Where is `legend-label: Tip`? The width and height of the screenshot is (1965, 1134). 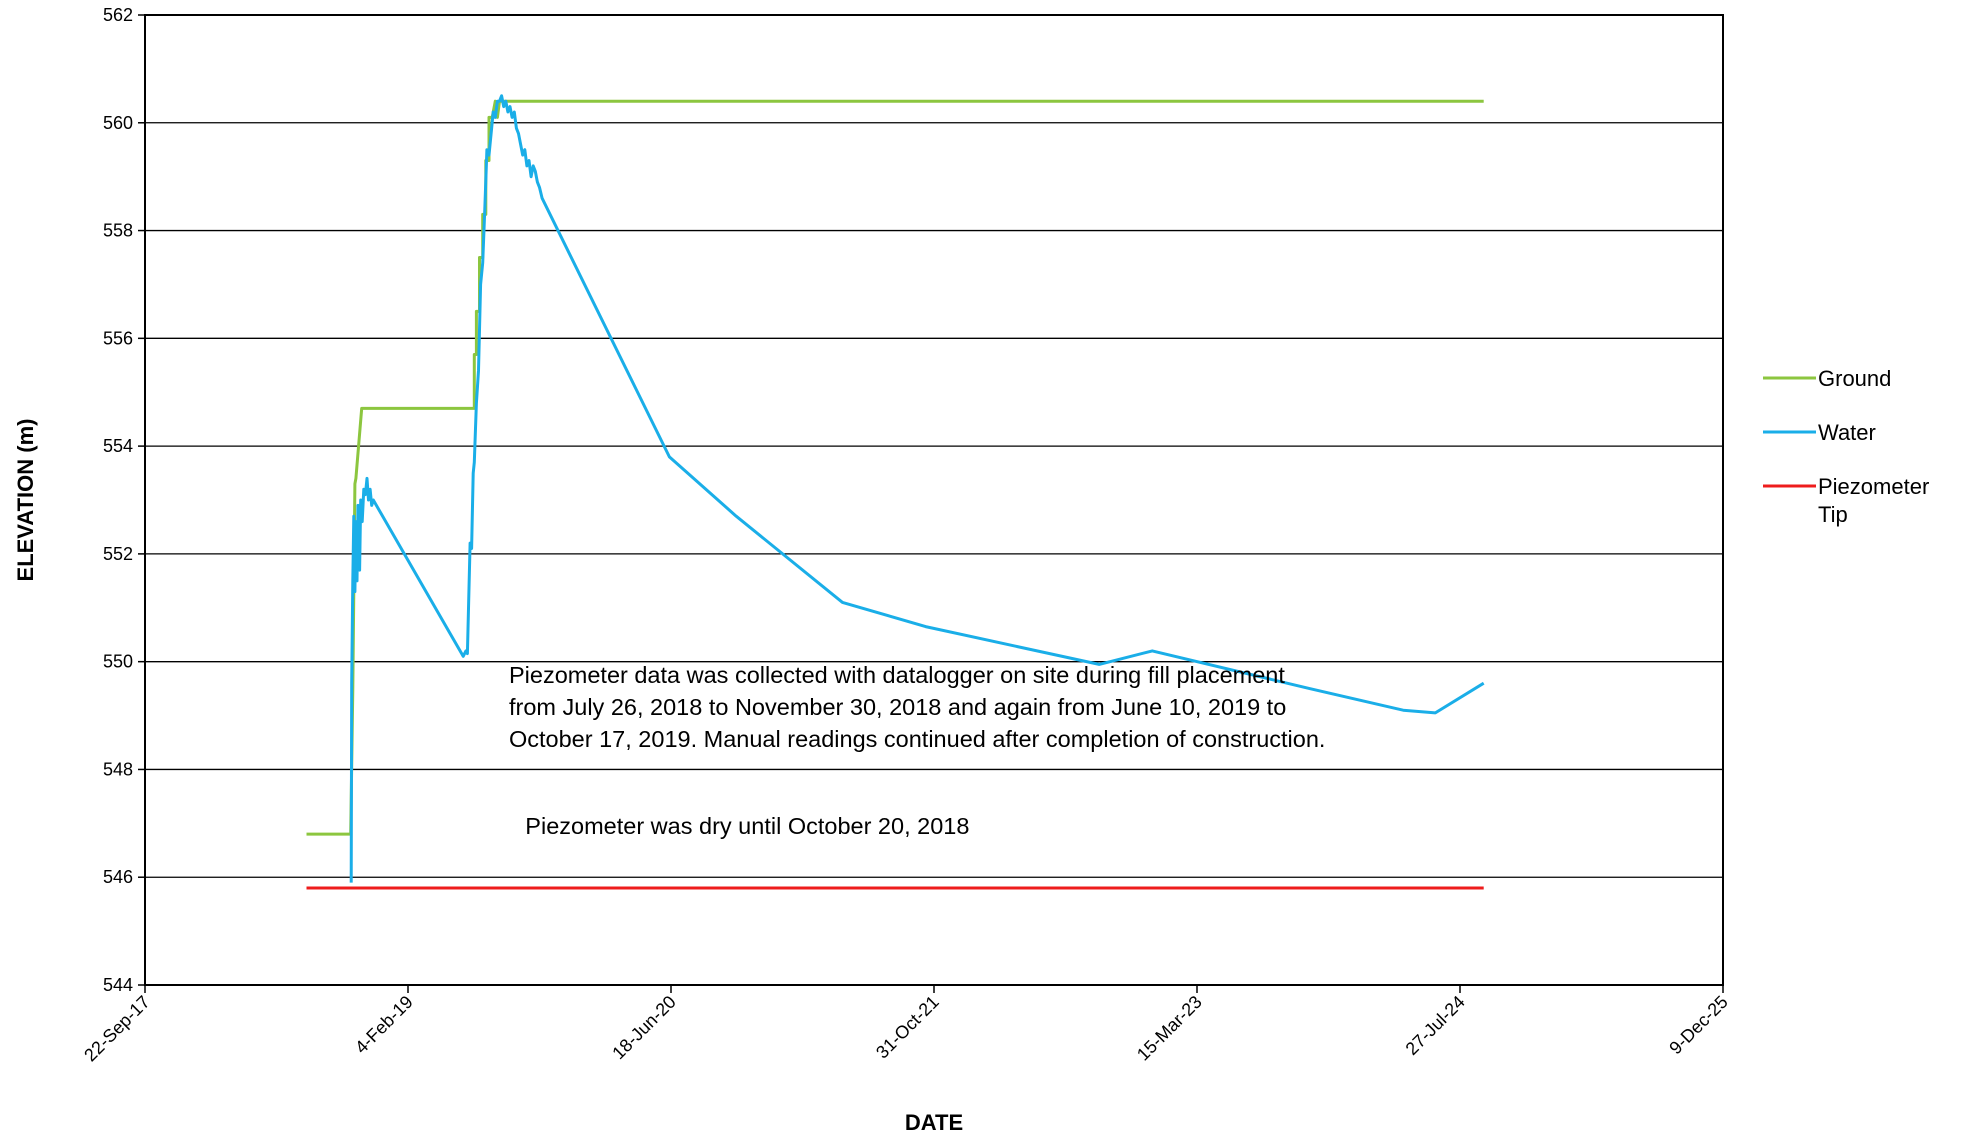
legend-label: Tip is located at coordinates (1833, 514).